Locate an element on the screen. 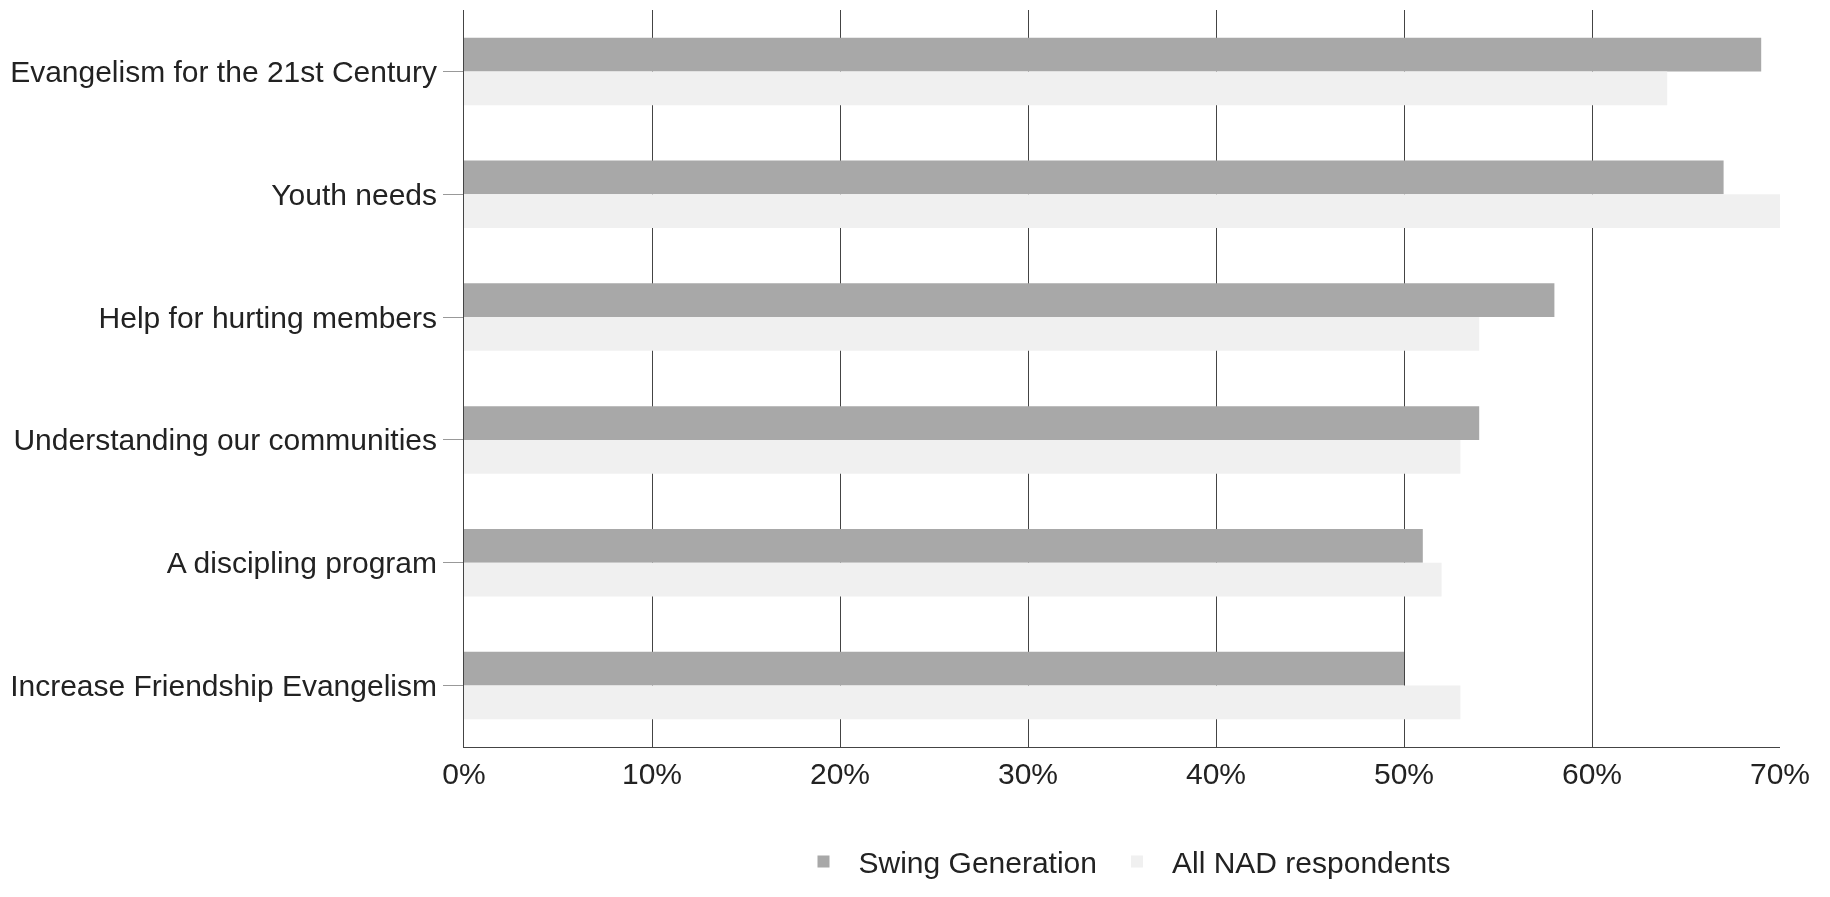  y-tick-label: Youth needs is located at coordinates (354, 194).